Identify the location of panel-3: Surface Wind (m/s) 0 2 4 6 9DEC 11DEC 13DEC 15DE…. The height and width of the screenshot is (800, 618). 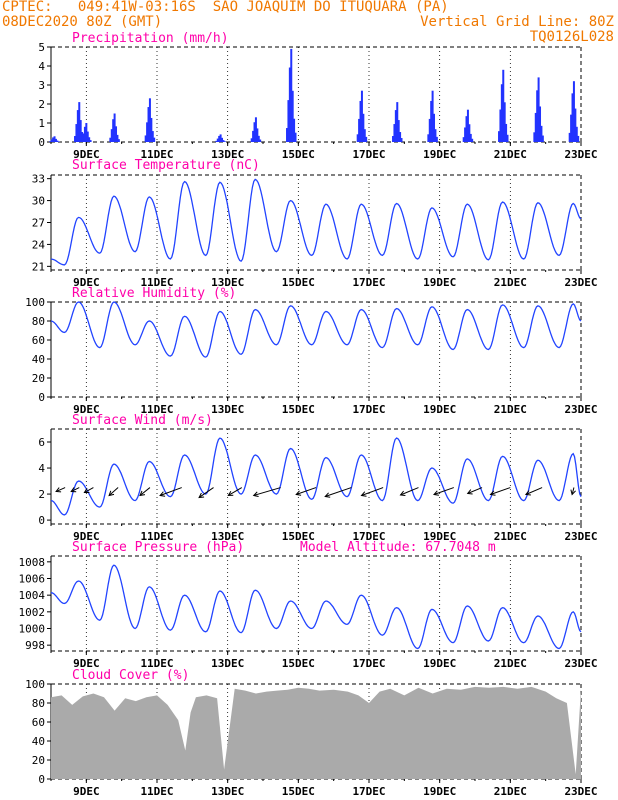
(317, 478).